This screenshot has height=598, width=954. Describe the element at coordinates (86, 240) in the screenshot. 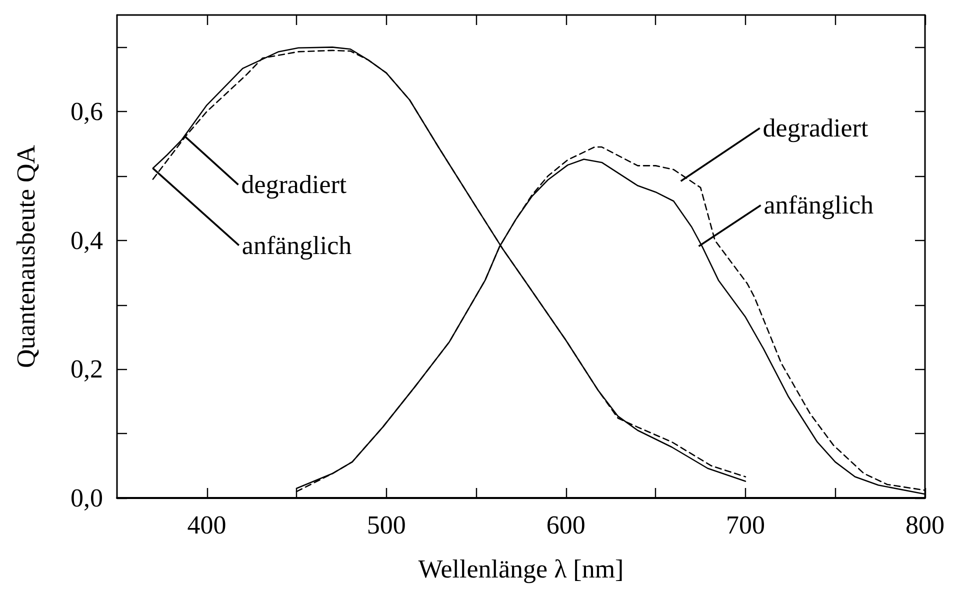

I see `y-tick-label: 0,4` at that location.